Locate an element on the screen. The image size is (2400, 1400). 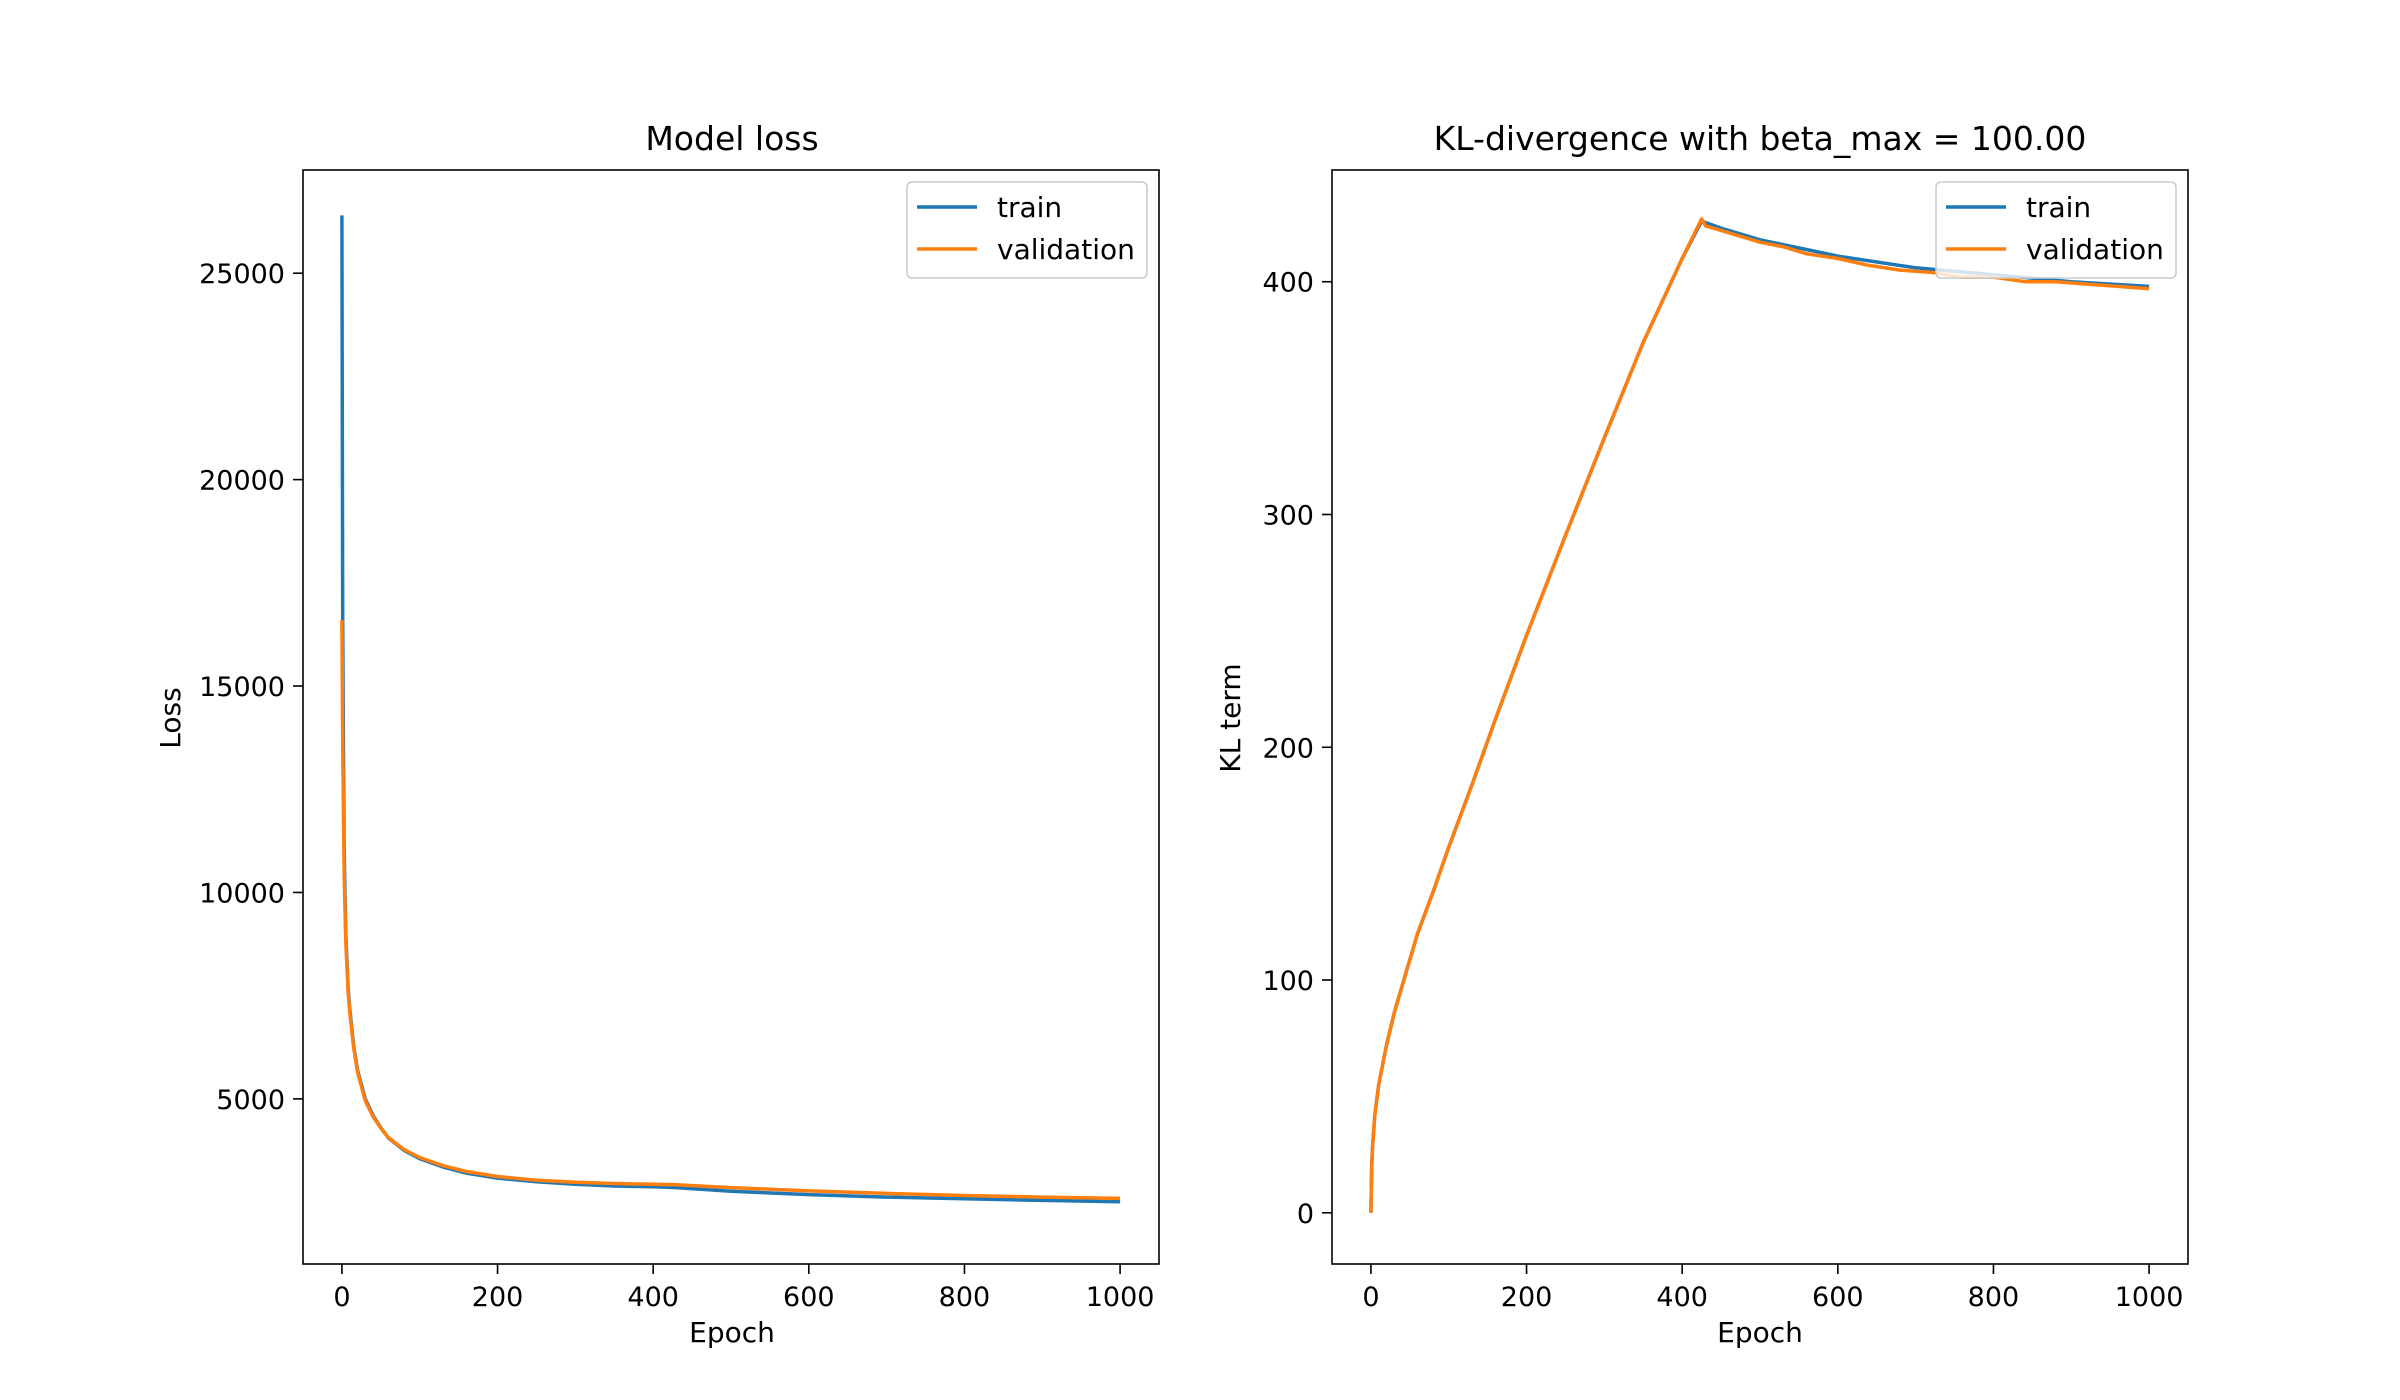
kl-y-tick-label: 0 is located at coordinates (1305, 1214).